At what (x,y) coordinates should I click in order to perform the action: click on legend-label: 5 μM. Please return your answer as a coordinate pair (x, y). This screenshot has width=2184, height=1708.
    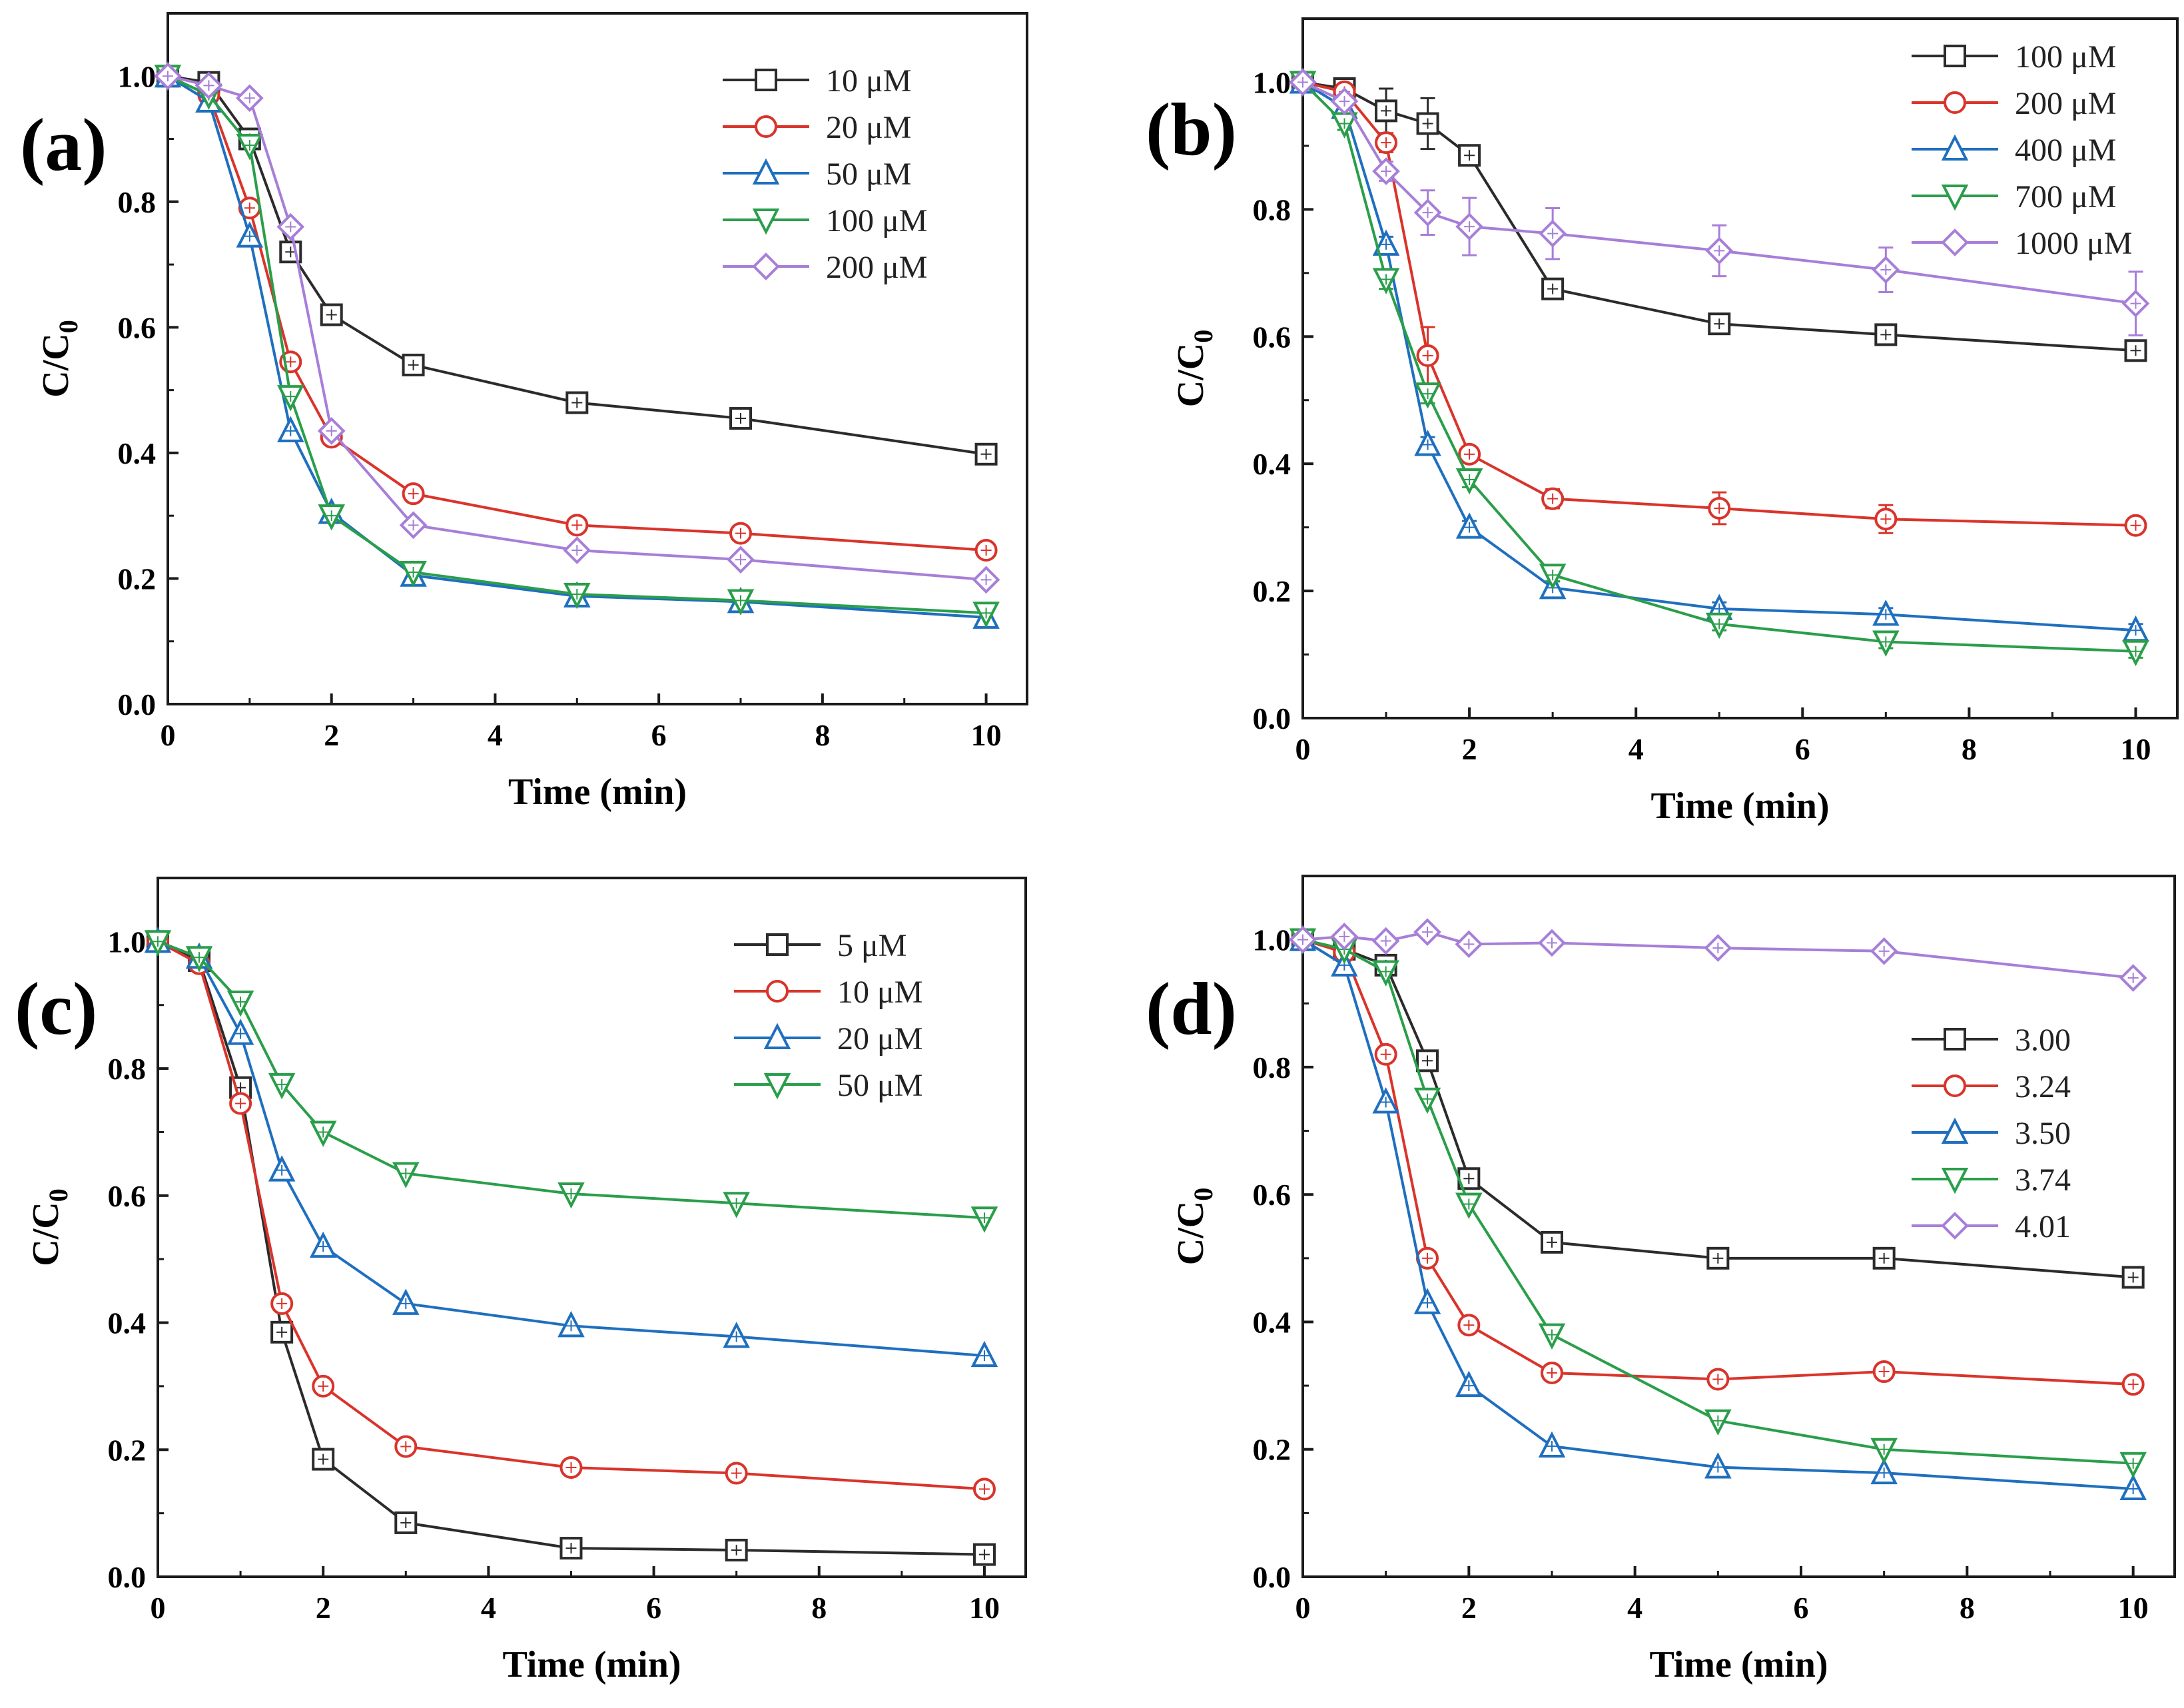
    Looking at the image, I should click on (872, 945).